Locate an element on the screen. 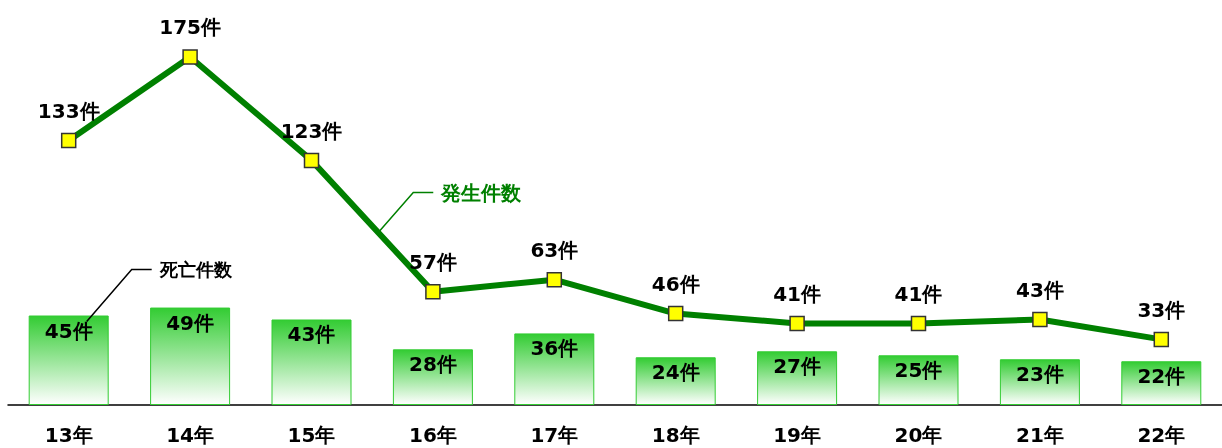  data-label: 25件 is located at coordinates (918, 370).